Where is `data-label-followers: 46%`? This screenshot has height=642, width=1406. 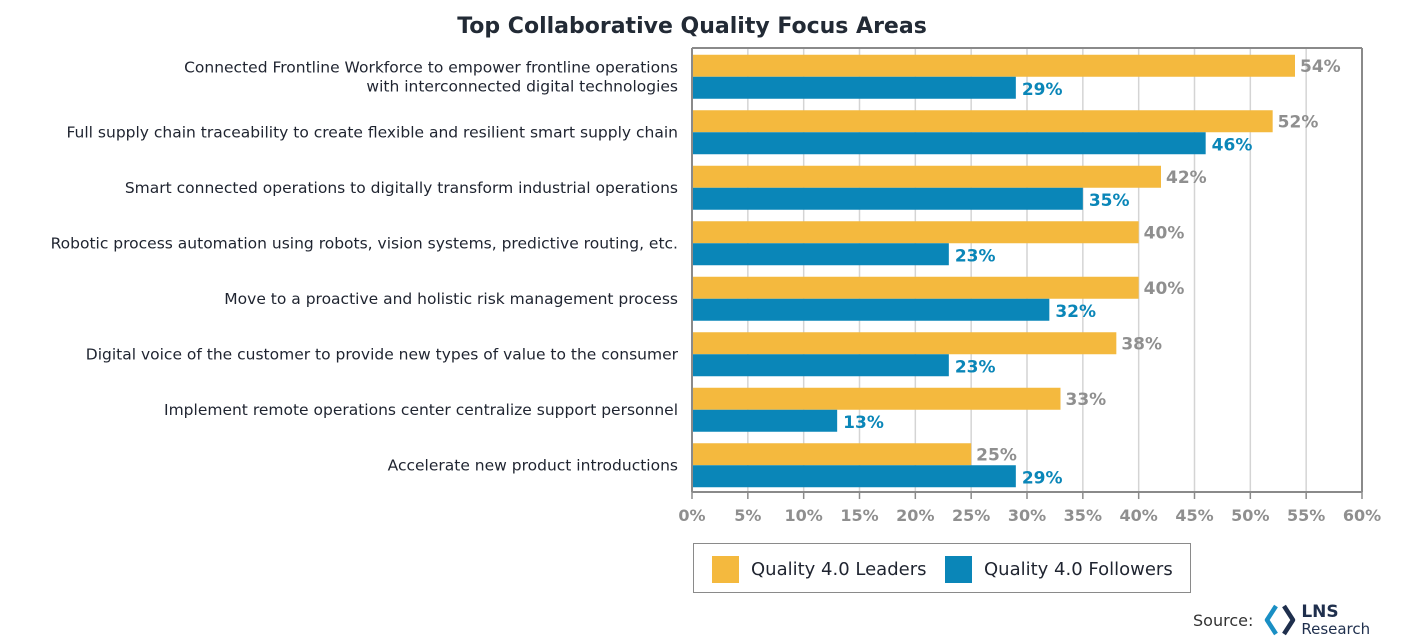
data-label-followers: 46% is located at coordinates (1232, 145).